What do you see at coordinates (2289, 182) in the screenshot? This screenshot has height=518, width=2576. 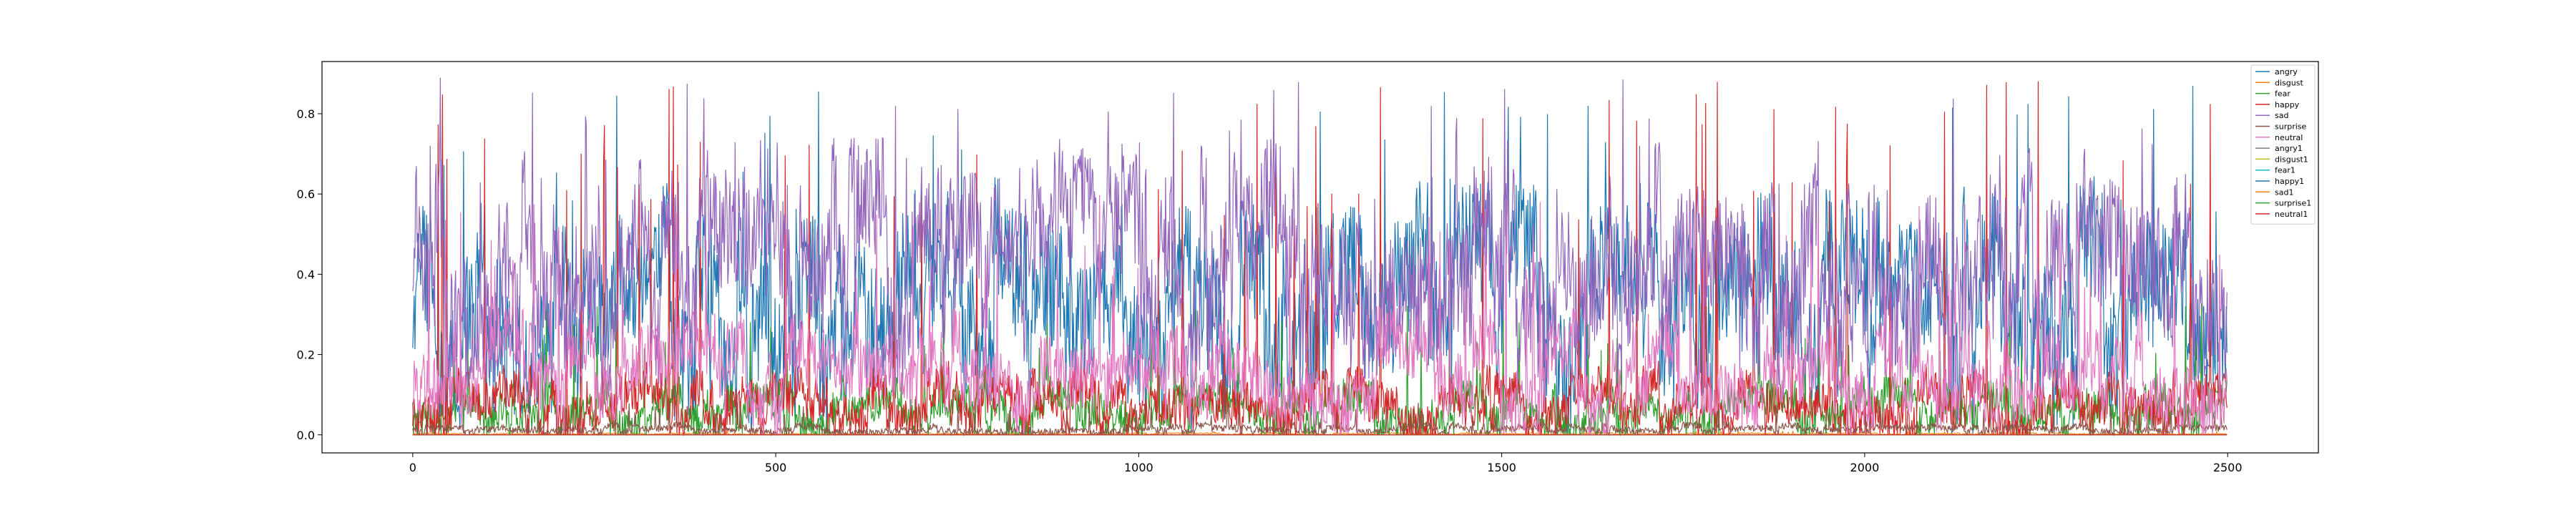 I see `legend-label-happy1: happy1` at bounding box center [2289, 182].